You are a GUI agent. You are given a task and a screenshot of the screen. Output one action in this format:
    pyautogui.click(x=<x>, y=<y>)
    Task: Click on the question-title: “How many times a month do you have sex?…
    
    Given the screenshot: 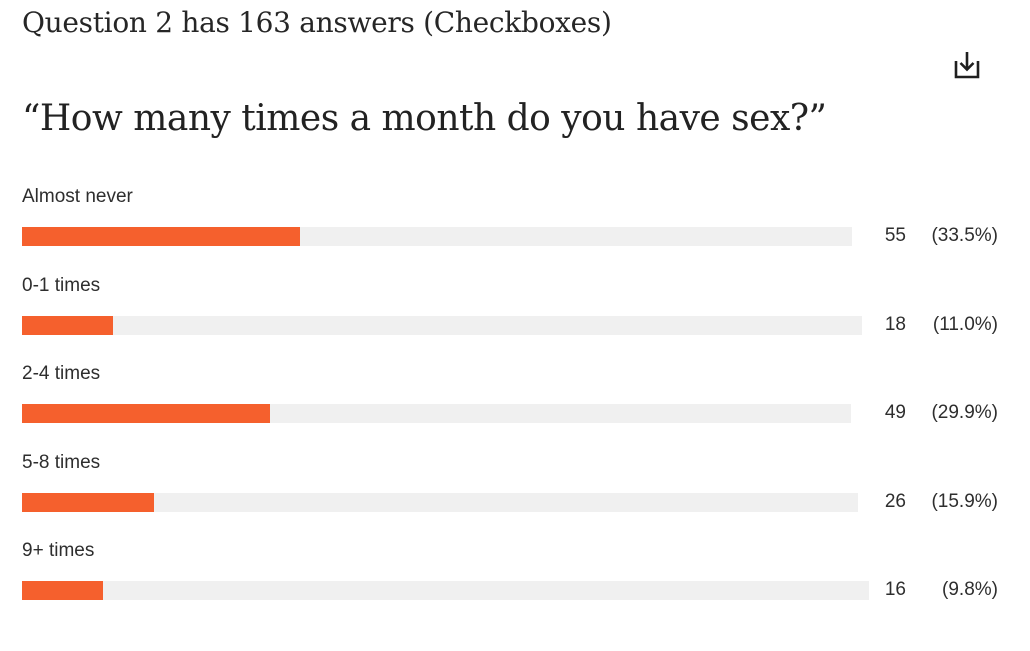 What is the action you would take?
    pyautogui.click(x=424, y=118)
    